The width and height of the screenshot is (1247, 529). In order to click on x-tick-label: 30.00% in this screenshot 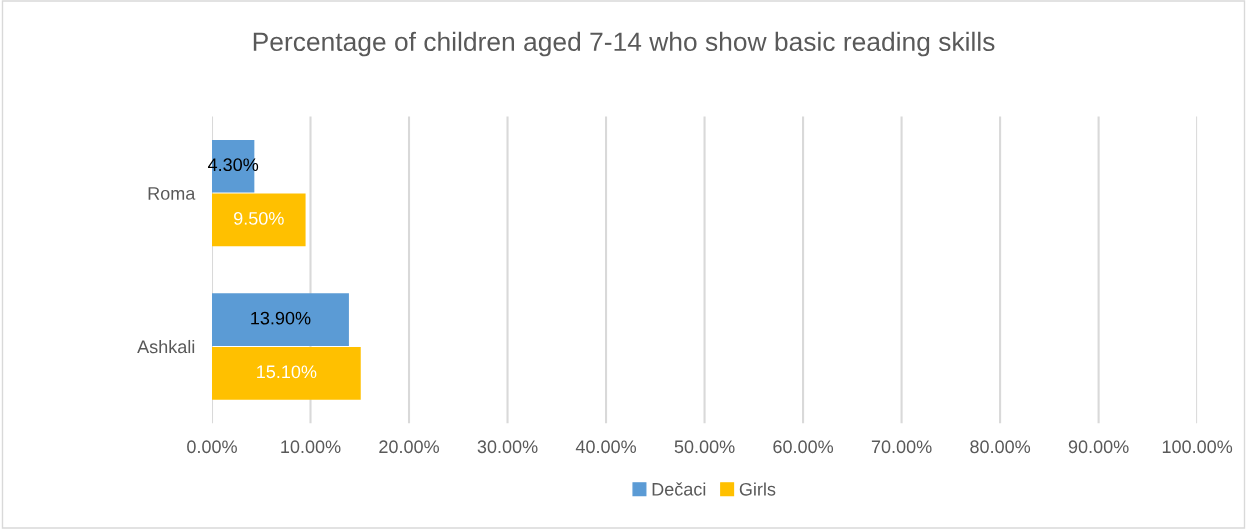, I will do `click(507, 447)`.